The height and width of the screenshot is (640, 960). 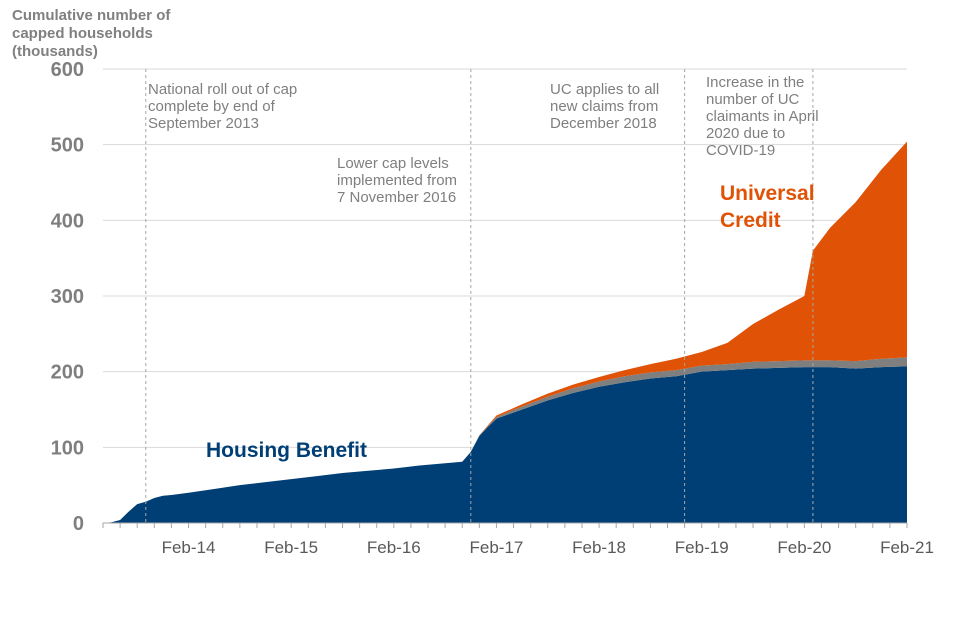 I want to click on series-label-housing-benefit: Housing Benefit, so click(x=286, y=450).